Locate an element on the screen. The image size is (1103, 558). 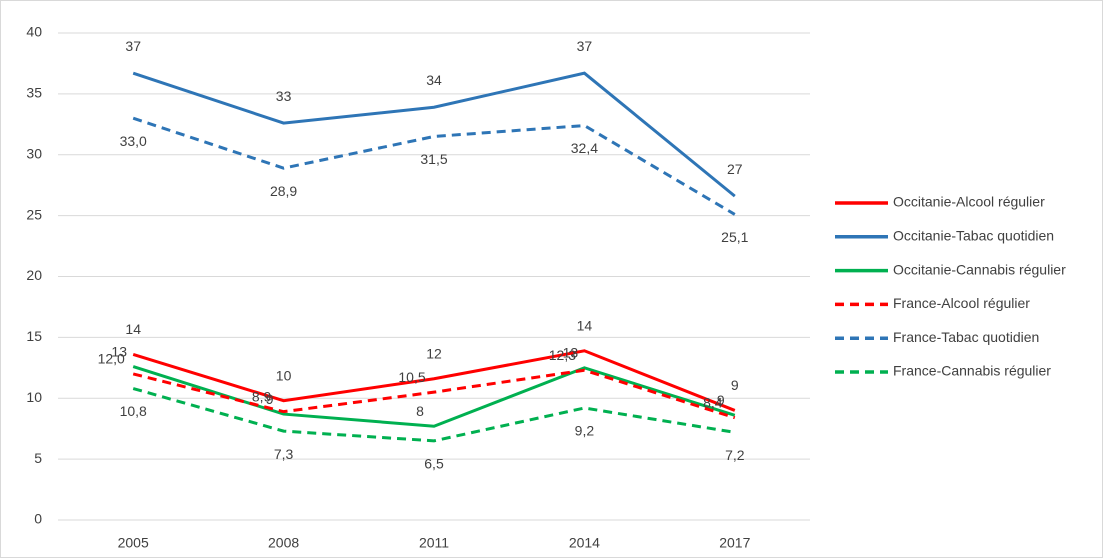
legend-label: Occitanie-Tabac quotidien is located at coordinates (973, 236).